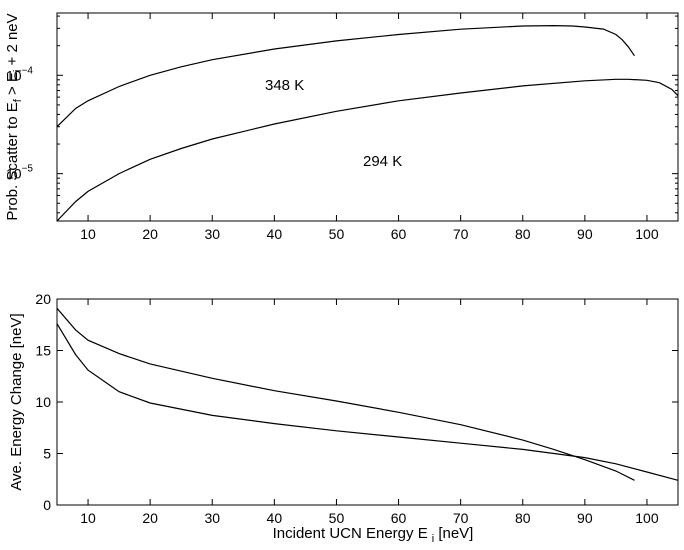 The image size is (684, 550). I want to click on annotation-348k: 348 K, so click(284, 85).